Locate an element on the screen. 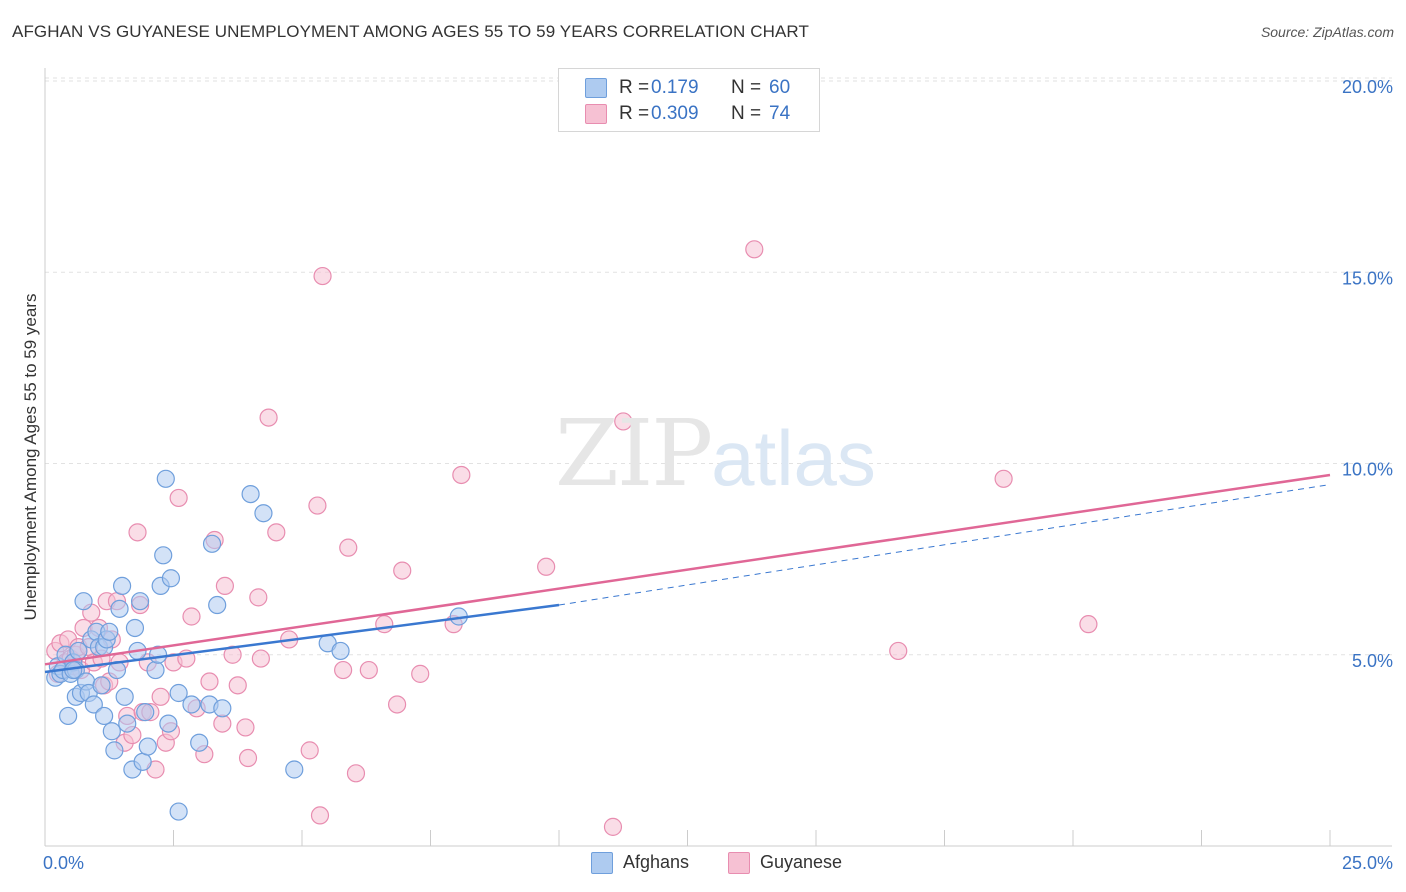 The height and width of the screenshot is (892, 1406). afghans-trend-line is located at coordinates (302, 638).